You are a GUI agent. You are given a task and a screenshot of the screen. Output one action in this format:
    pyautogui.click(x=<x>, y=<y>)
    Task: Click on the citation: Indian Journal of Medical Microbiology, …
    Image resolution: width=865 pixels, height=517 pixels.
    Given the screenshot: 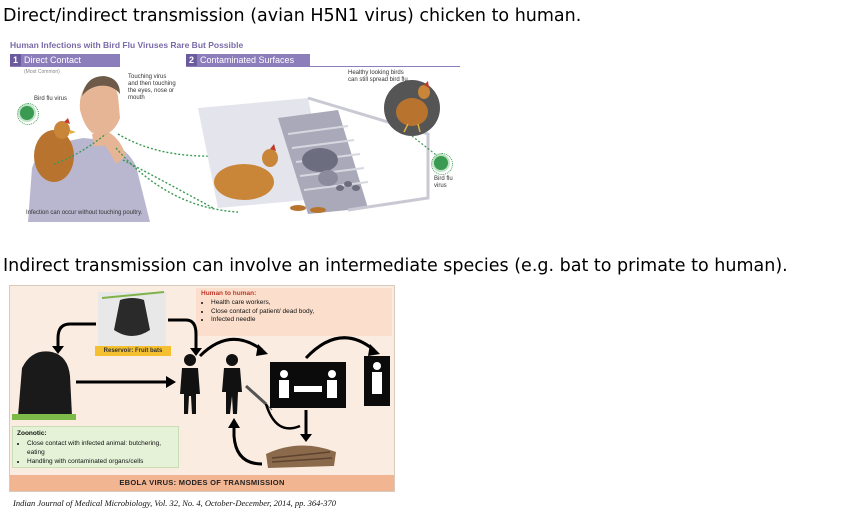 What is the action you would take?
    pyautogui.click(x=174, y=503)
    